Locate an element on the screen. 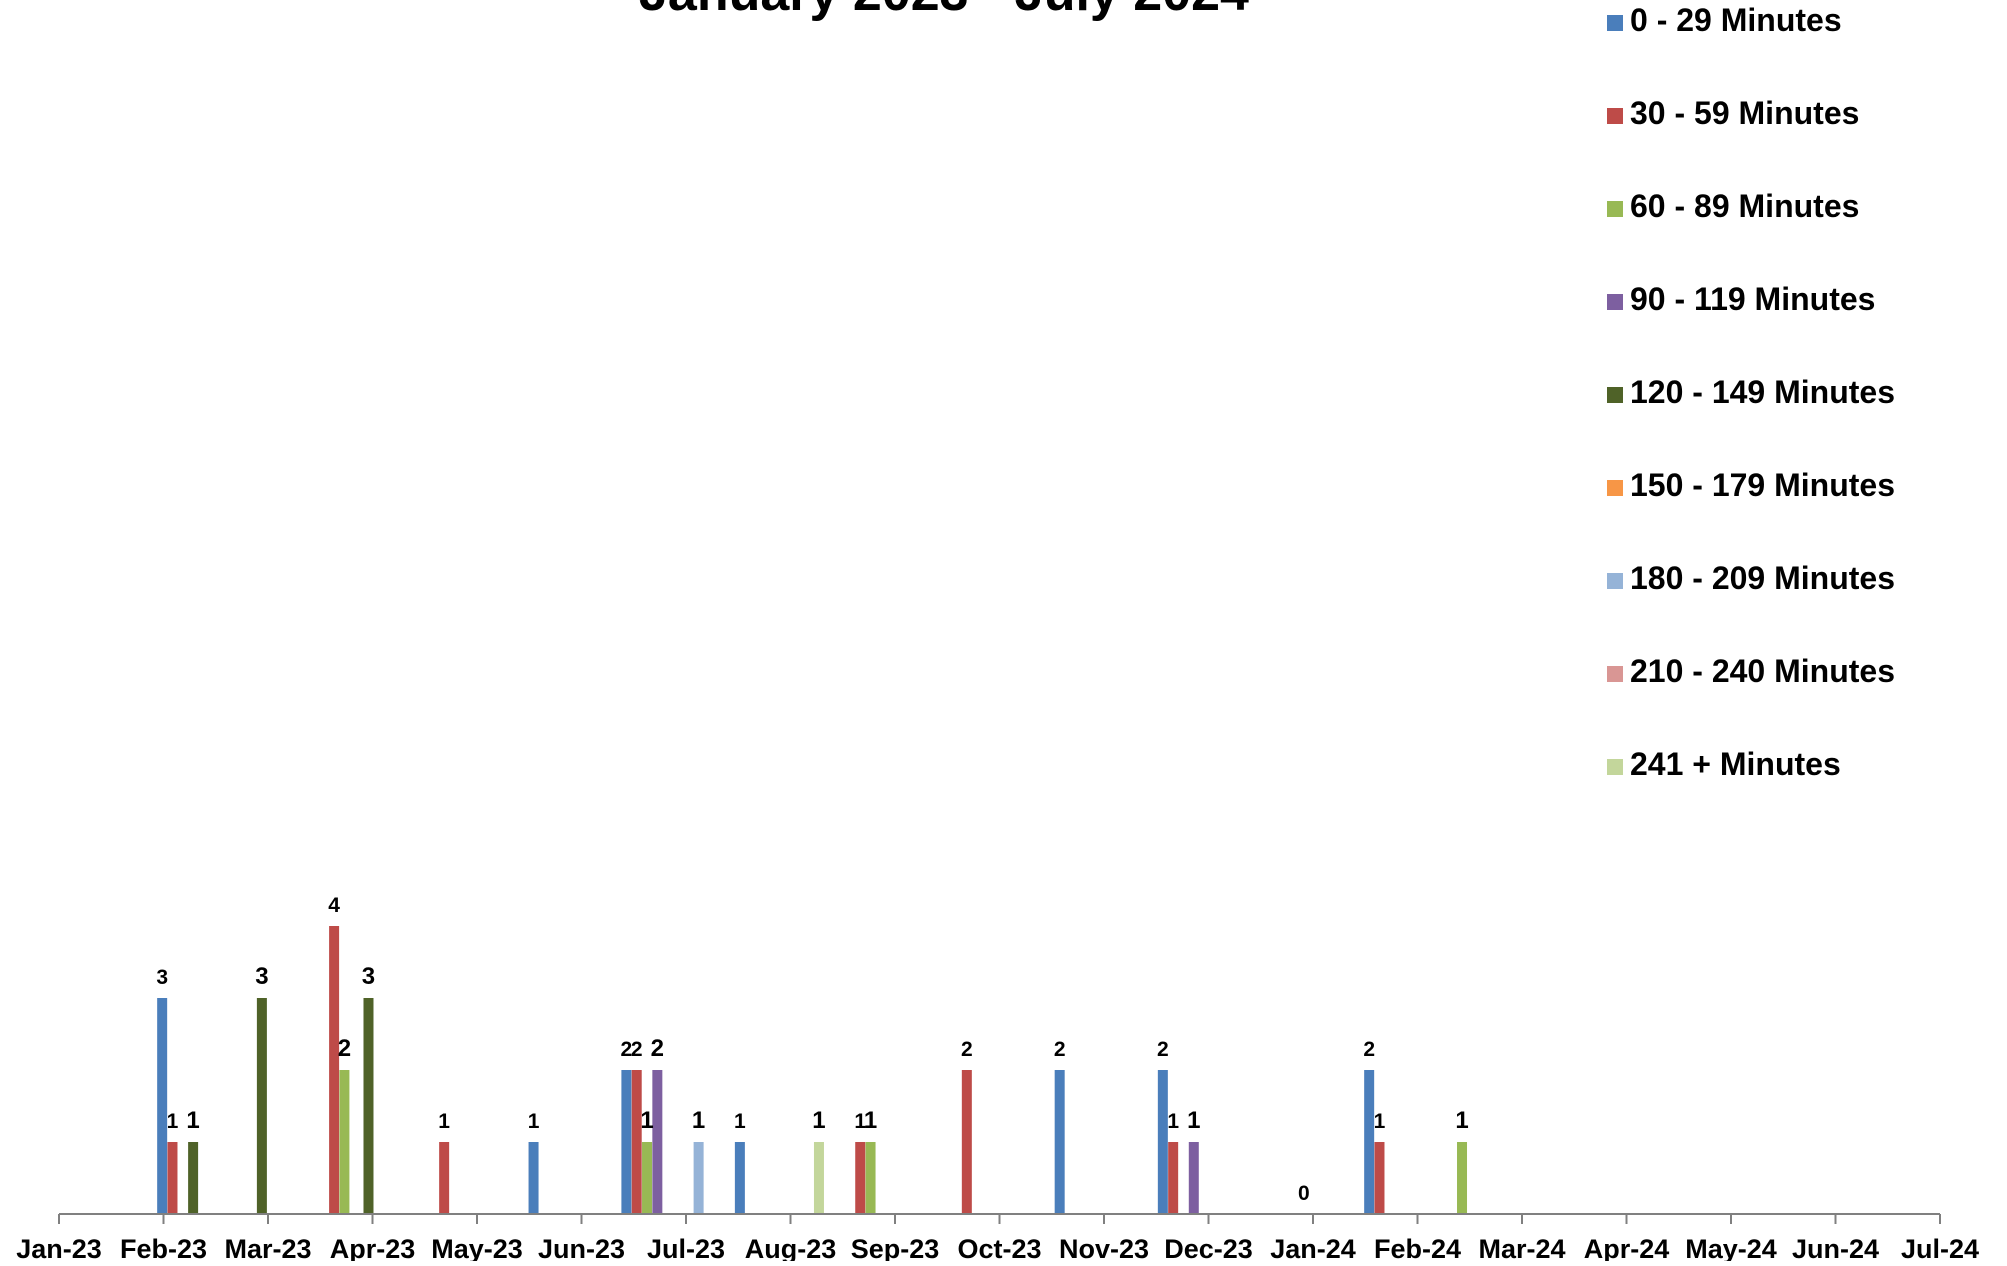 The height and width of the screenshot is (1266, 2007). x-tick-label-nov-23: Nov-23 is located at coordinates (1104, 1247).